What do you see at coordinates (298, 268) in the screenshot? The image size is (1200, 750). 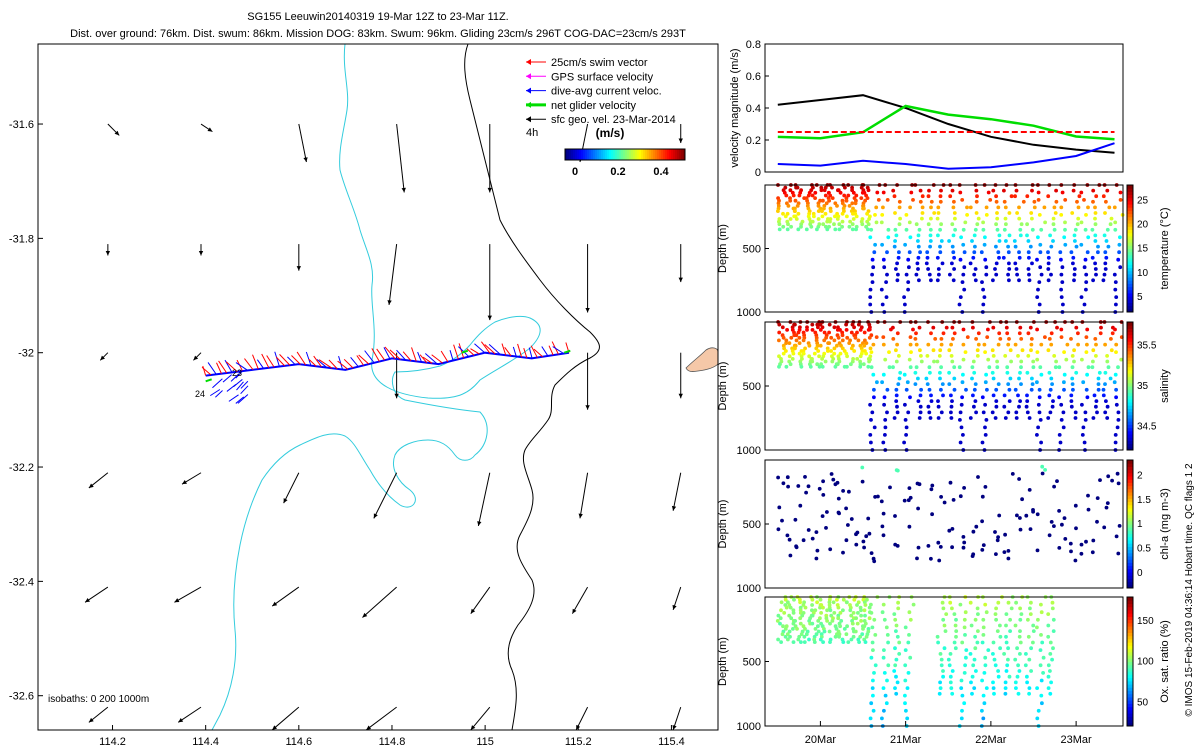 I see `sfc-vector-head` at bounding box center [298, 268].